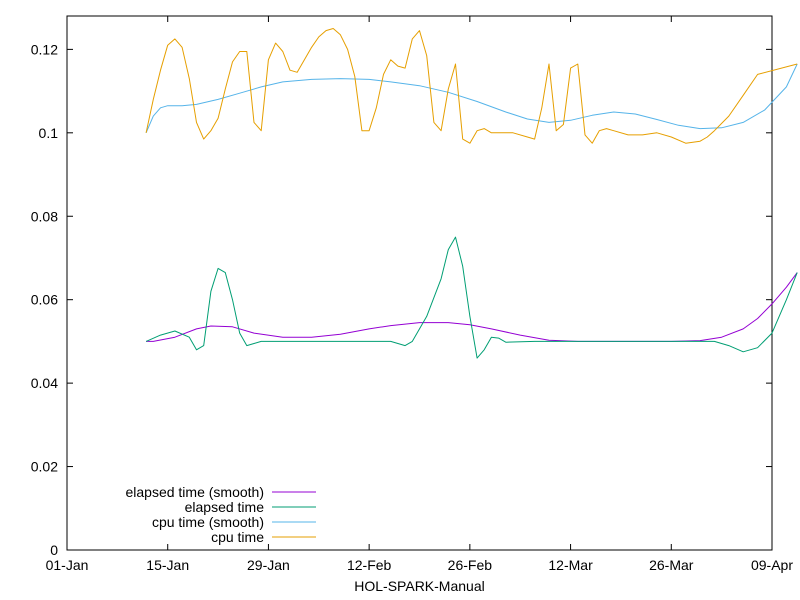 This screenshot has height=600, width=800. Describe the element at coordinates (167, 565) in the screenshot. I see `x-tick-label: 15-Jan` at that location.